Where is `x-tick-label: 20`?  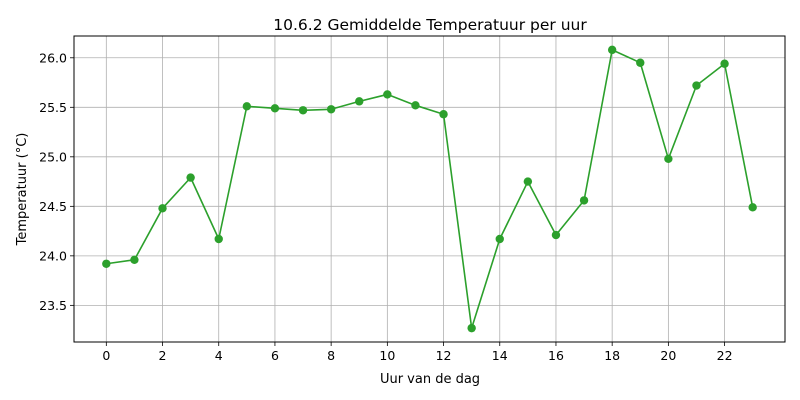 x-tick-label: 20 is located at coordinates (668, 355).